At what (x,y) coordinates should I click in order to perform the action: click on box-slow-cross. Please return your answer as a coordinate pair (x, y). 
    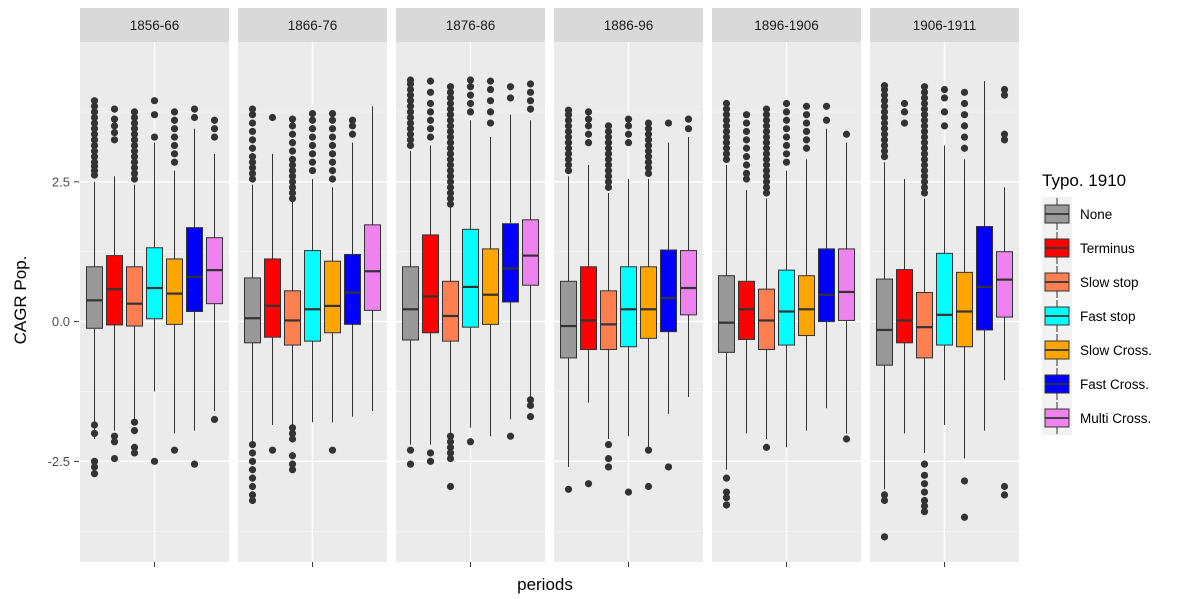
    Looking at the image, I should click on (806, 266).